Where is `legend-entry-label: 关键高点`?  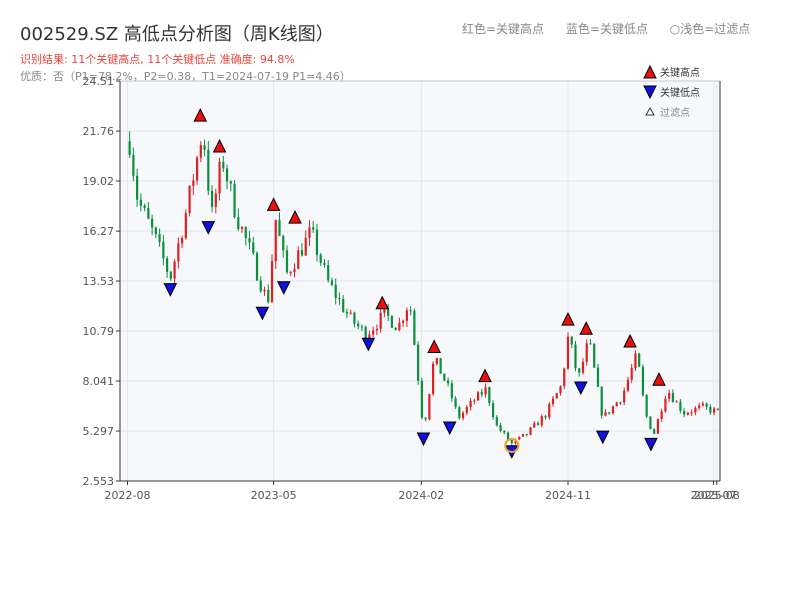
legend-entry-label: 关键高点 is located at coordinates (680, 72).